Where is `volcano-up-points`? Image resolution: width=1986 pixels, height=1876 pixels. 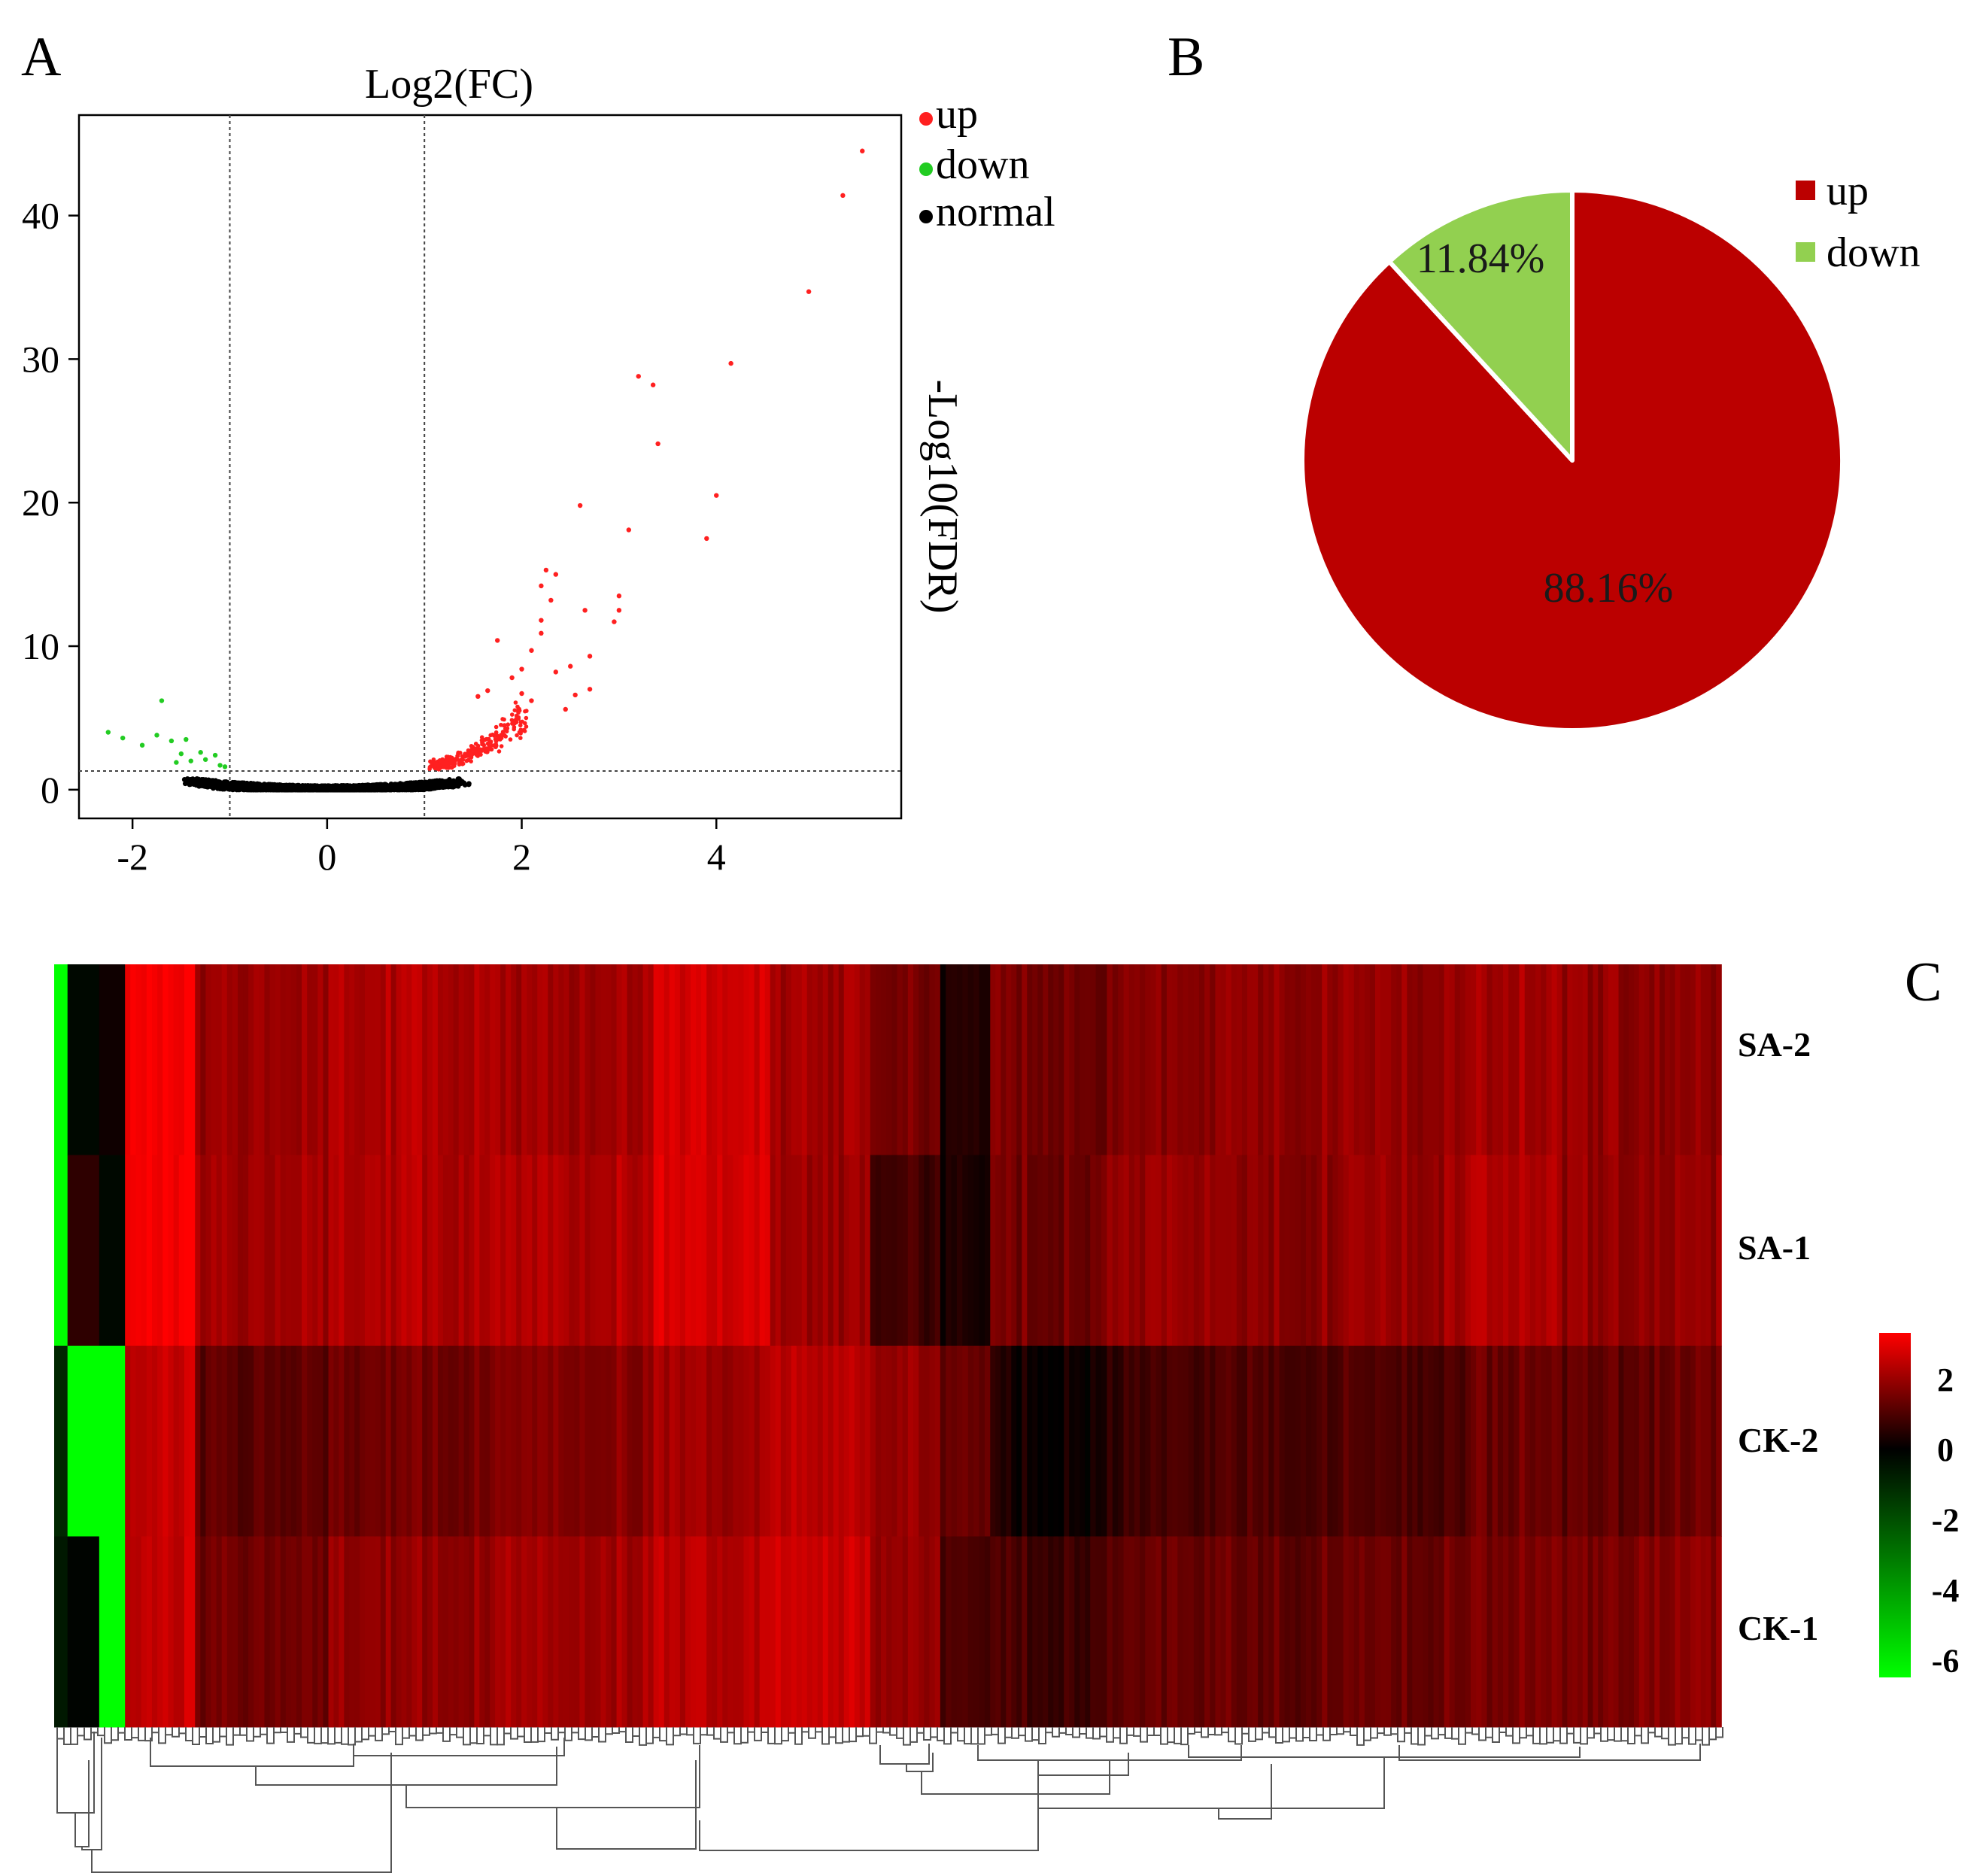 volcano-up-points is located at coordinates (646, 460).